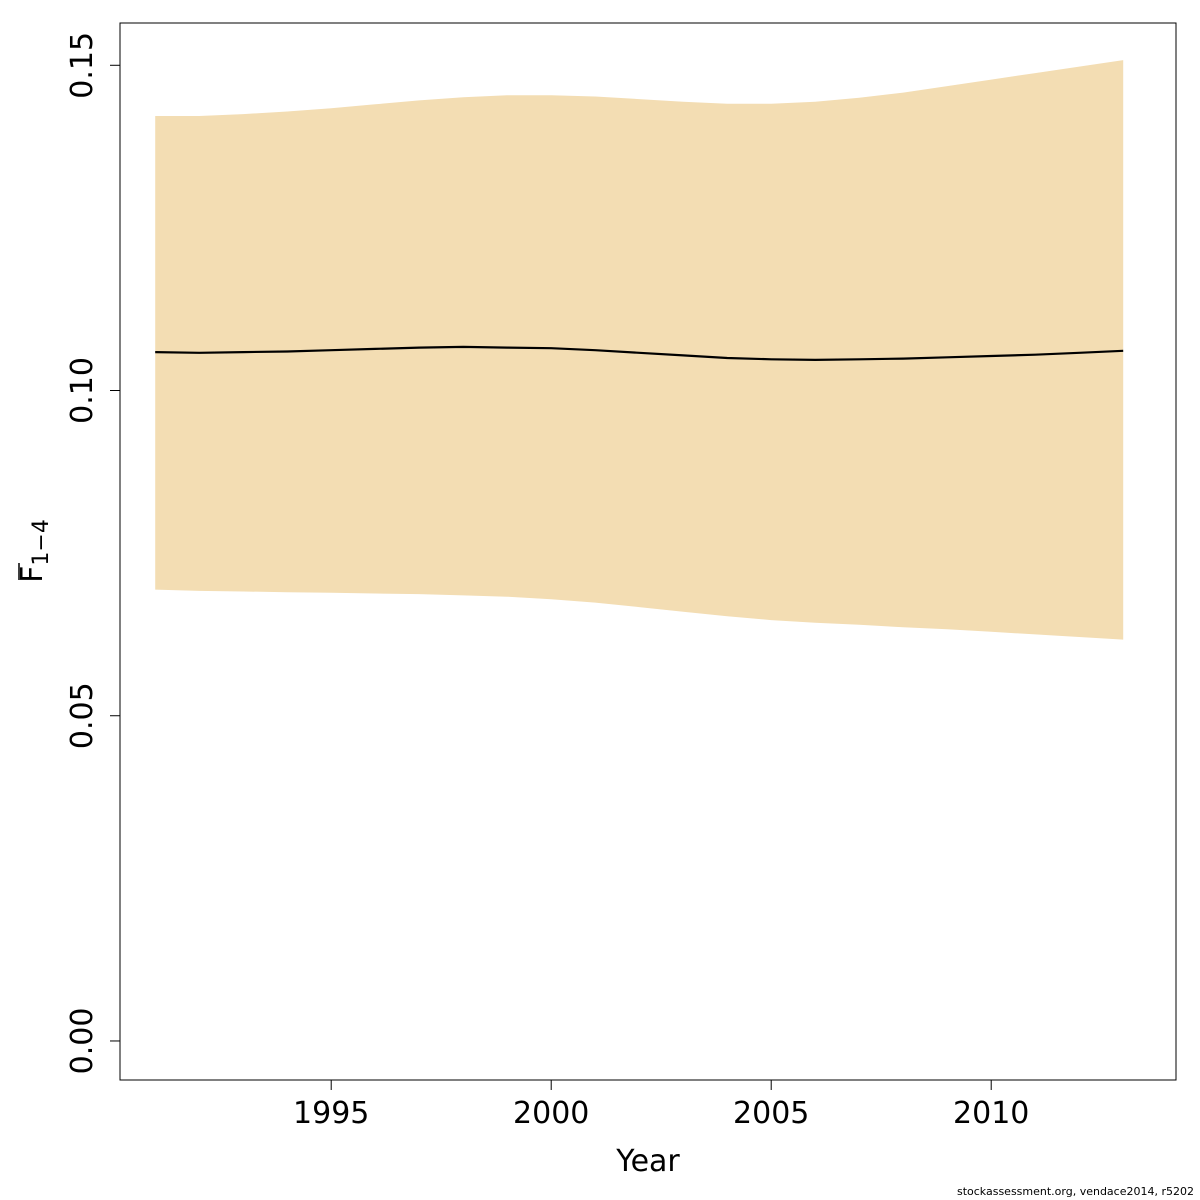 The width and height of the screenshot is (1200, 1200). What do you see at coordinates (771, 1113) in the screenshot?
I see `x-tick-label: 2005` at bounding box center [771, 1113].